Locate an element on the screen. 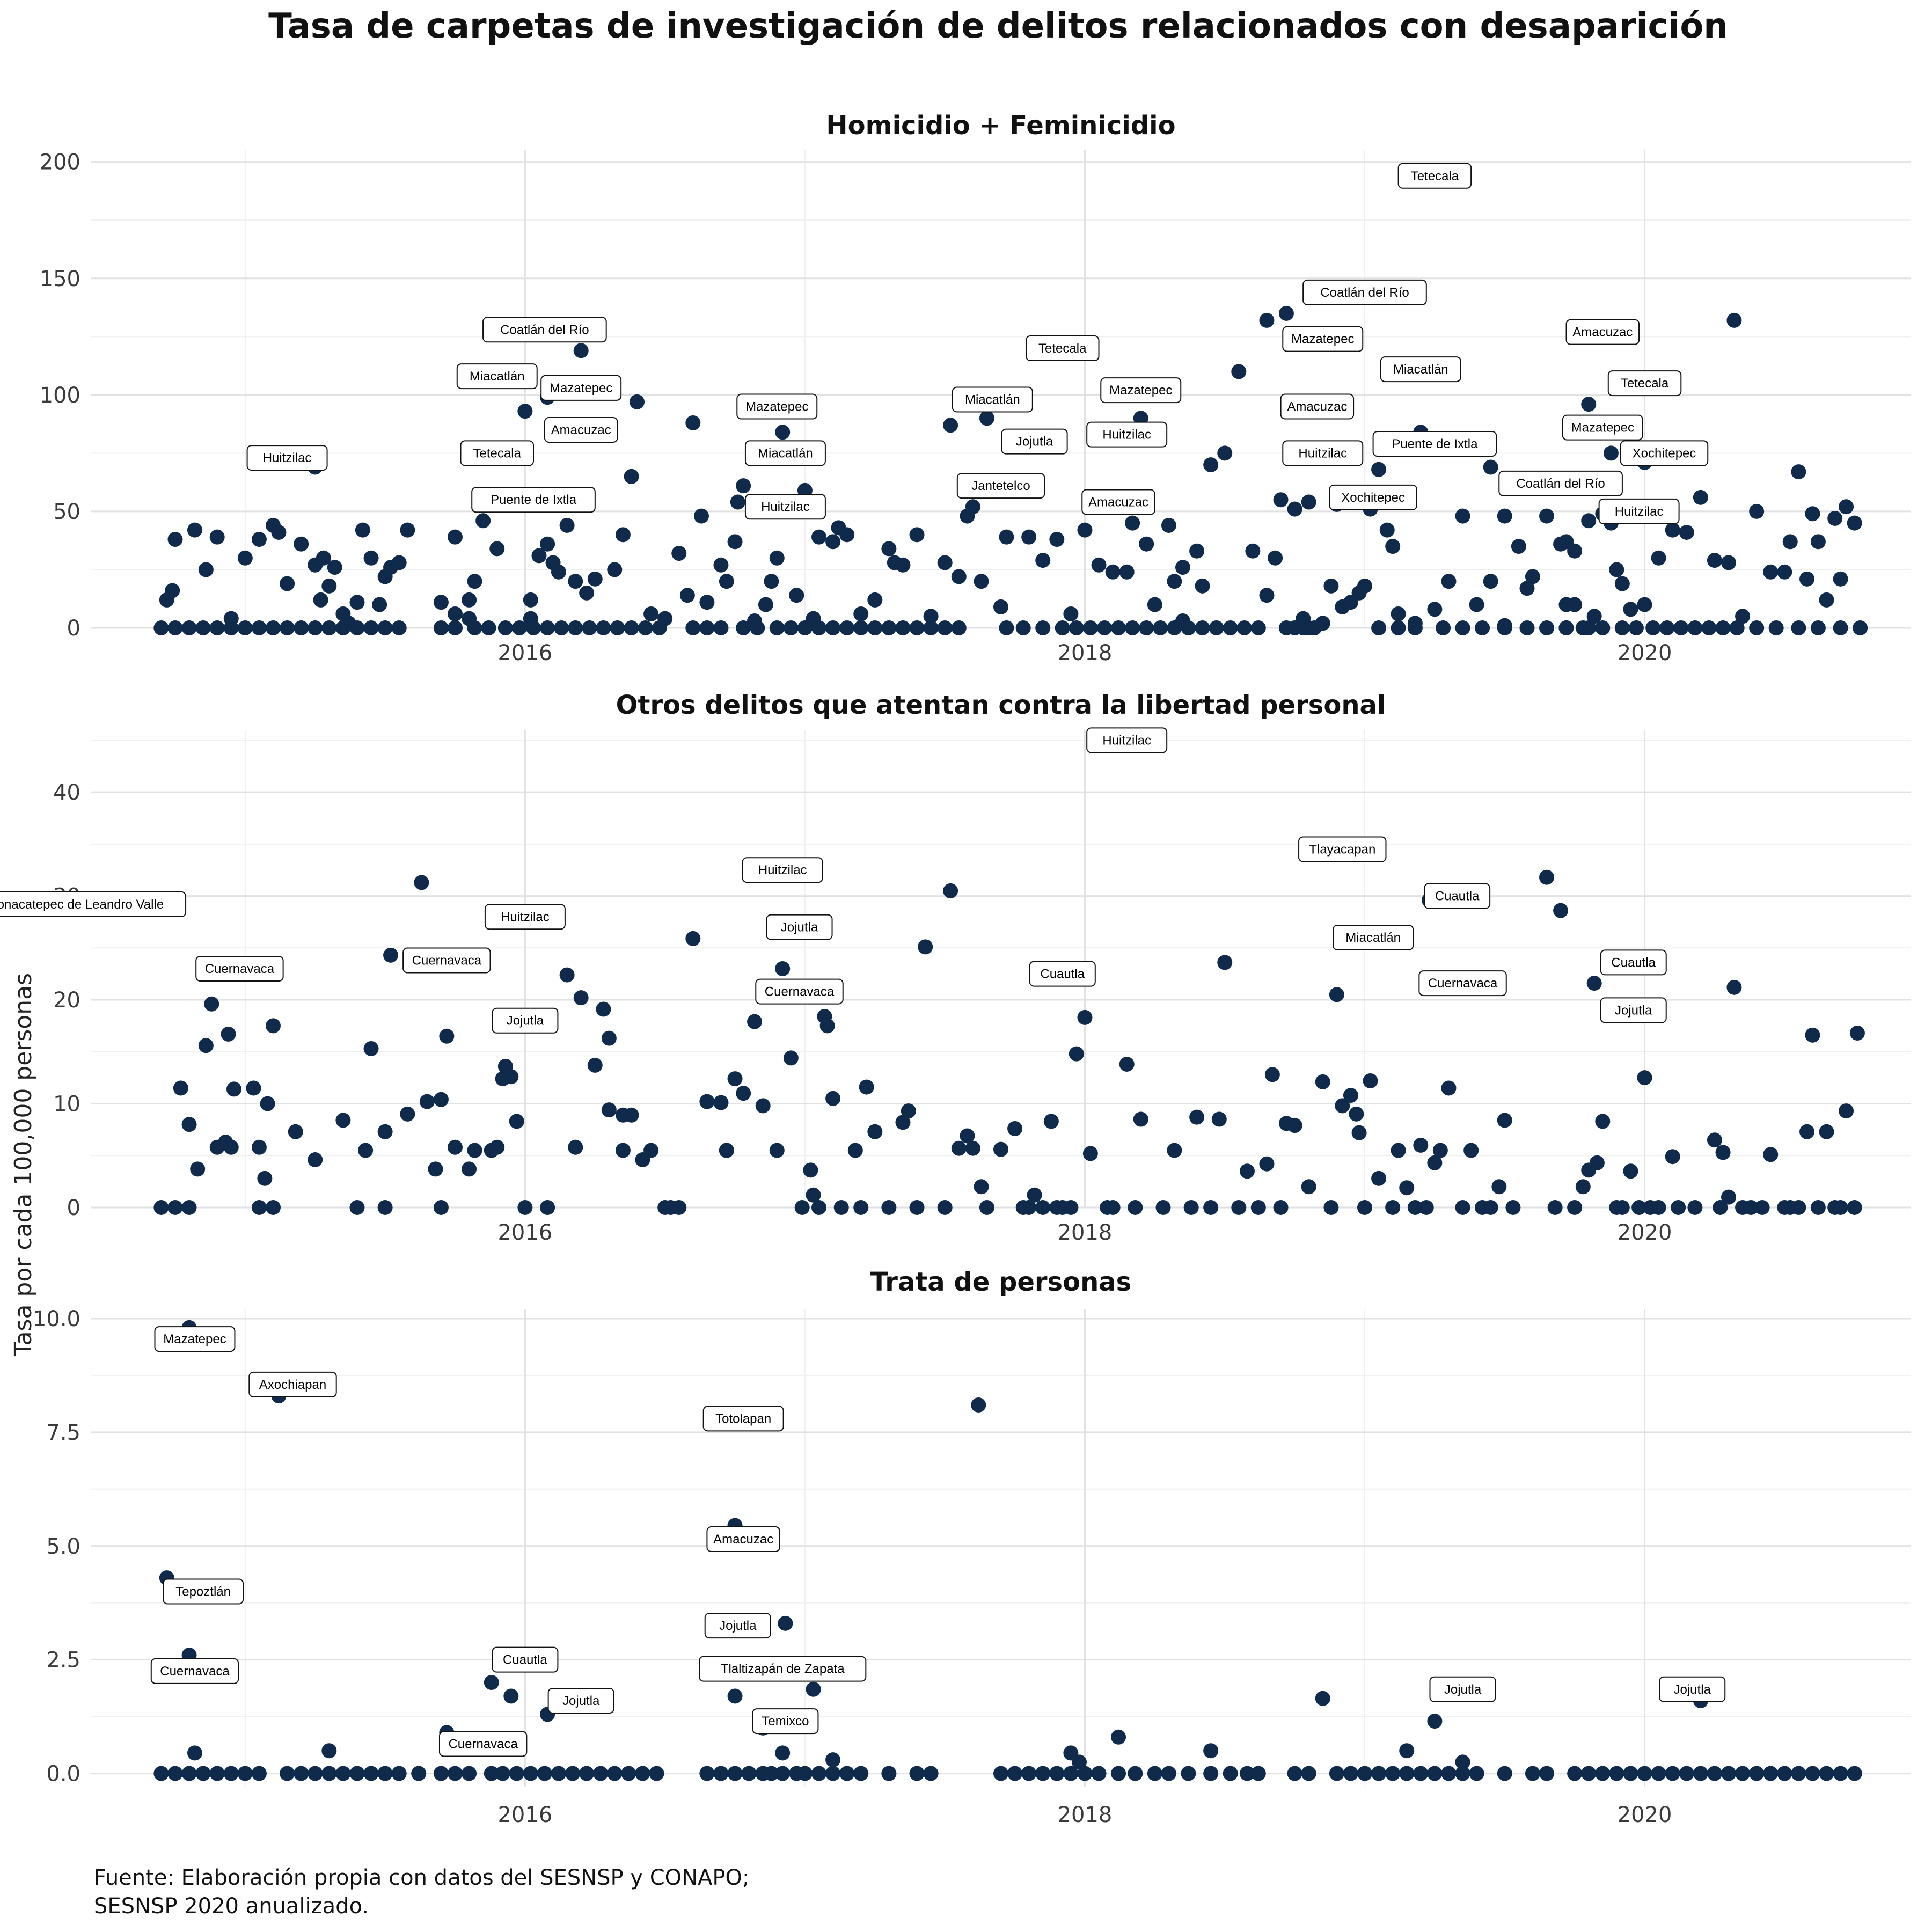 This screenshot has height=1932, width=1932. point-label-text: Cuautla is located at coordinates (525, 1660).